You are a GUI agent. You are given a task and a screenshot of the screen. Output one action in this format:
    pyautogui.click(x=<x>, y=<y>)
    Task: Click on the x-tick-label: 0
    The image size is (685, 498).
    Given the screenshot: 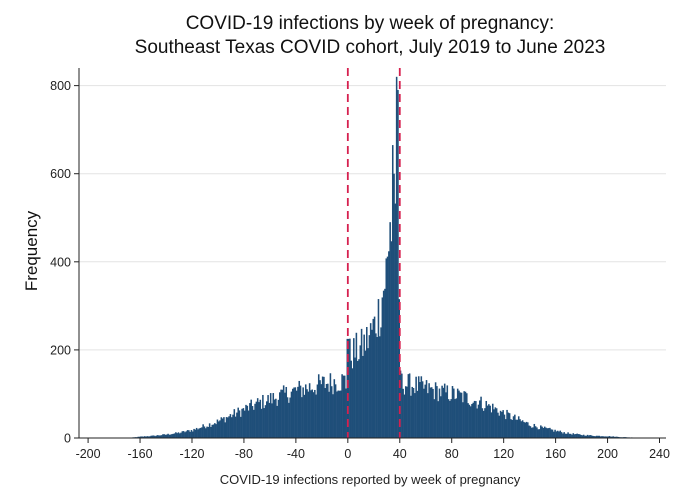 What is the action you would take?
    pyautogui.click(x=347, y=454)
    